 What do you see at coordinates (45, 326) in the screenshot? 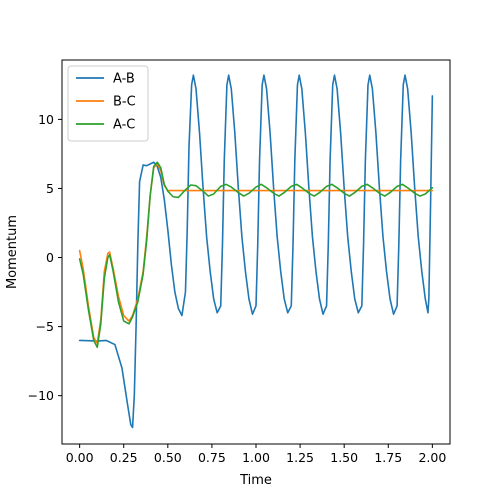
I see `y-tick-label: −5` at bounding box center [45, 326].